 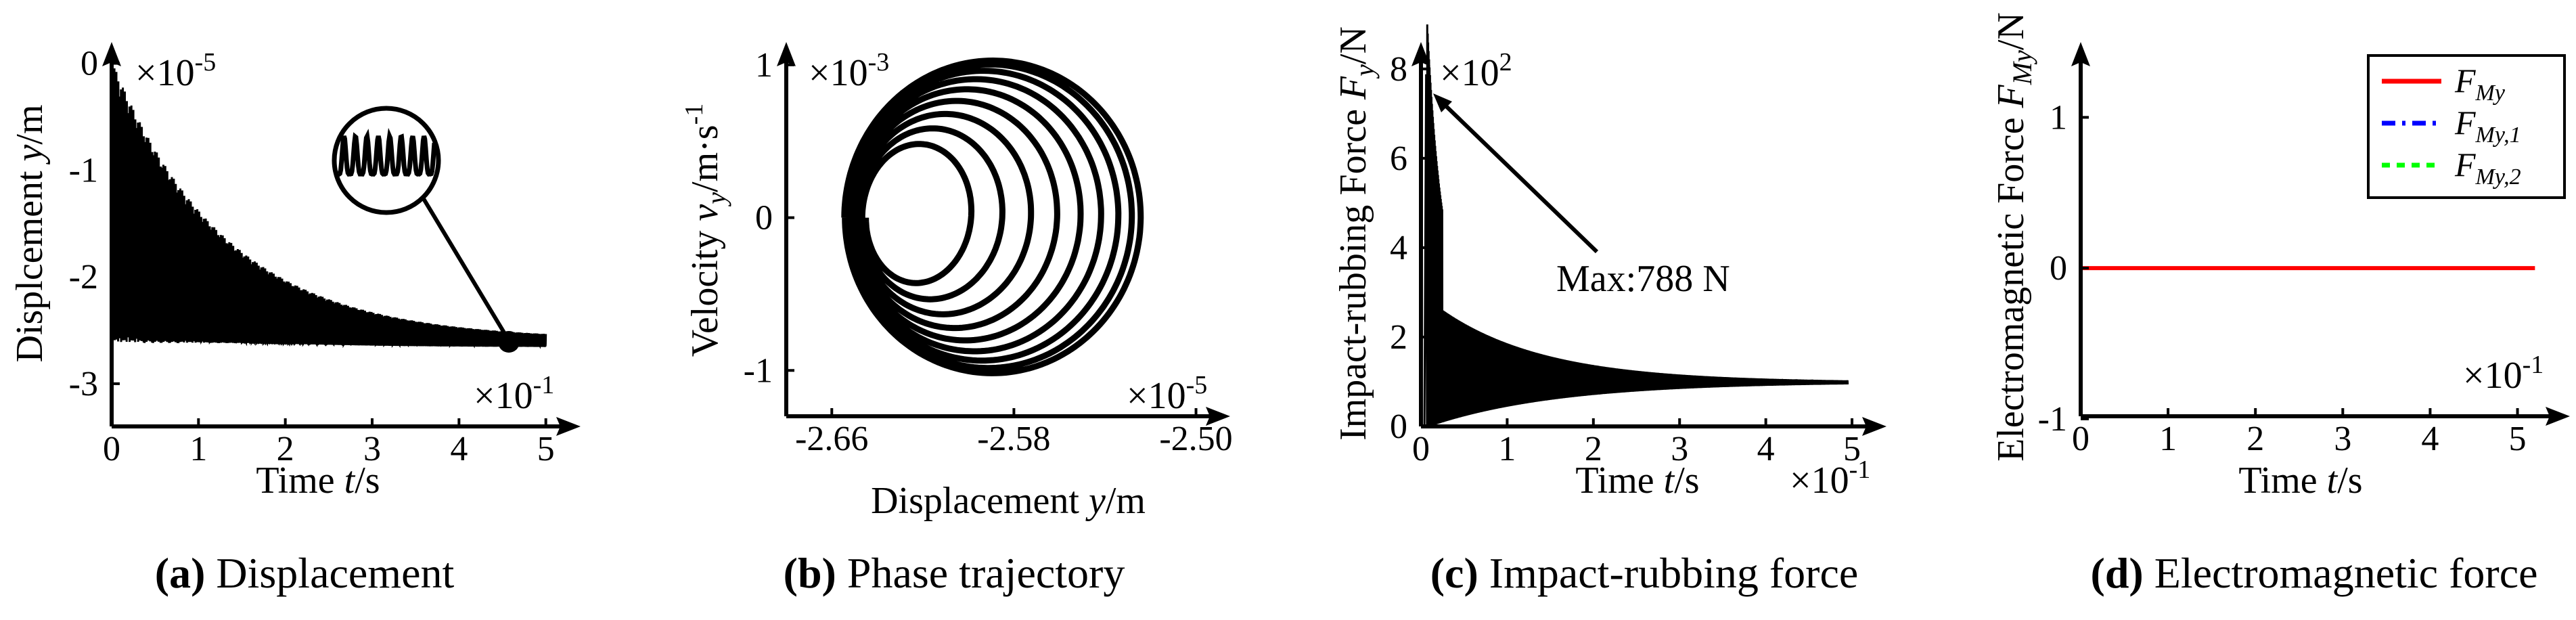 What do you see at coordinates (2013, 237) in the screenshot?
I see `panel-d-y-label: Electromagnetic Force FMy/N` at bounding box center [2013, 237].